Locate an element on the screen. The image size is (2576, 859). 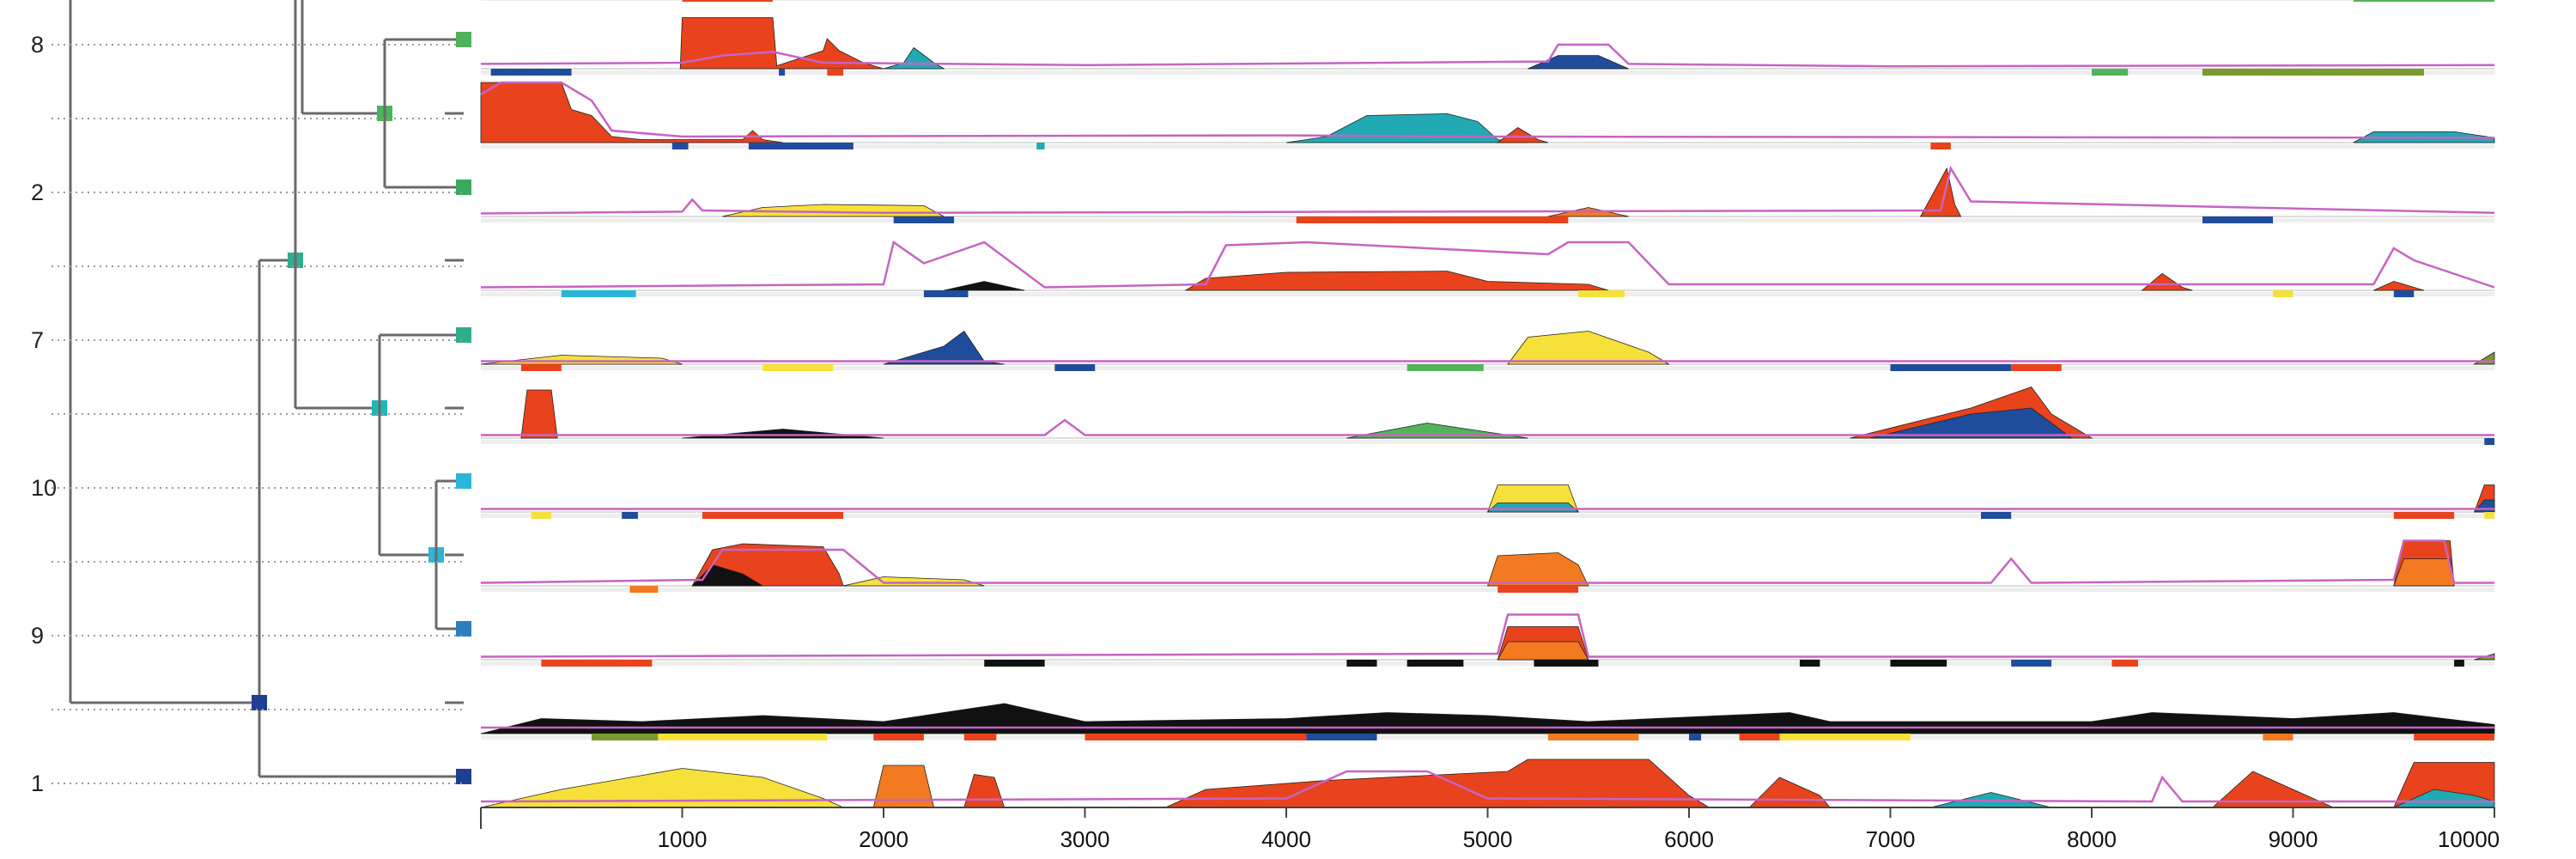
x-tick-label: 7000 is located at coordinates (1891, 839).